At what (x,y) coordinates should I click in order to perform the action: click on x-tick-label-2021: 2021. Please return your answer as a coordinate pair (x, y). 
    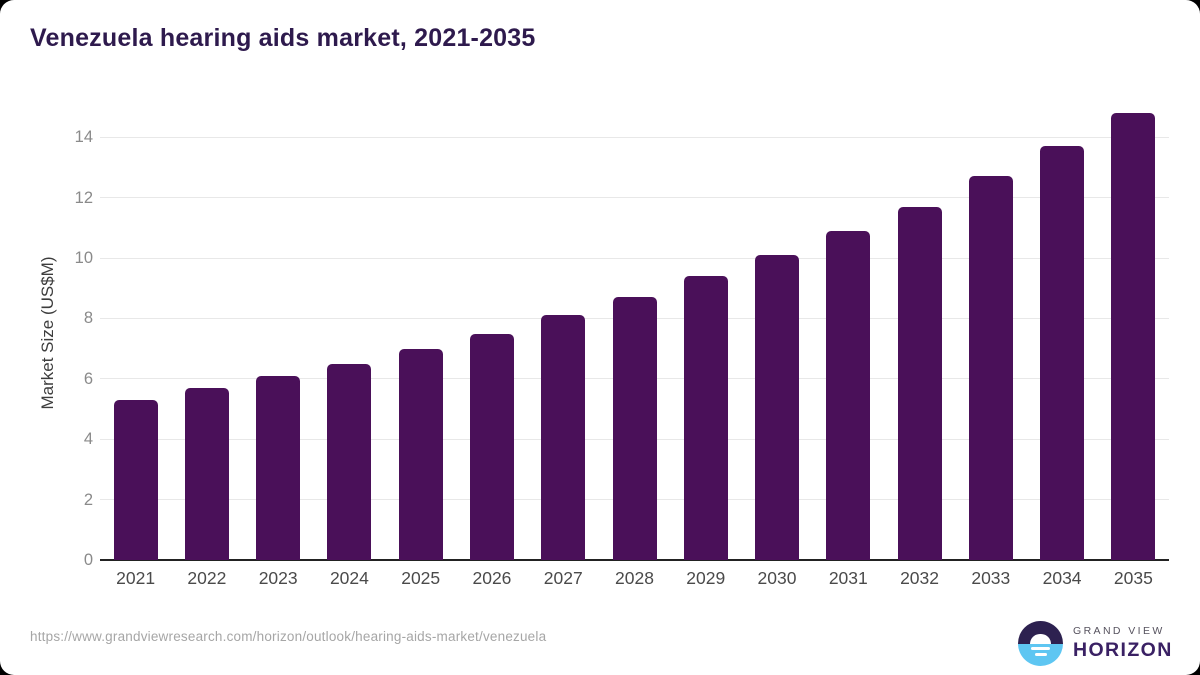
    Looking at the image, I should click on (136, 578).